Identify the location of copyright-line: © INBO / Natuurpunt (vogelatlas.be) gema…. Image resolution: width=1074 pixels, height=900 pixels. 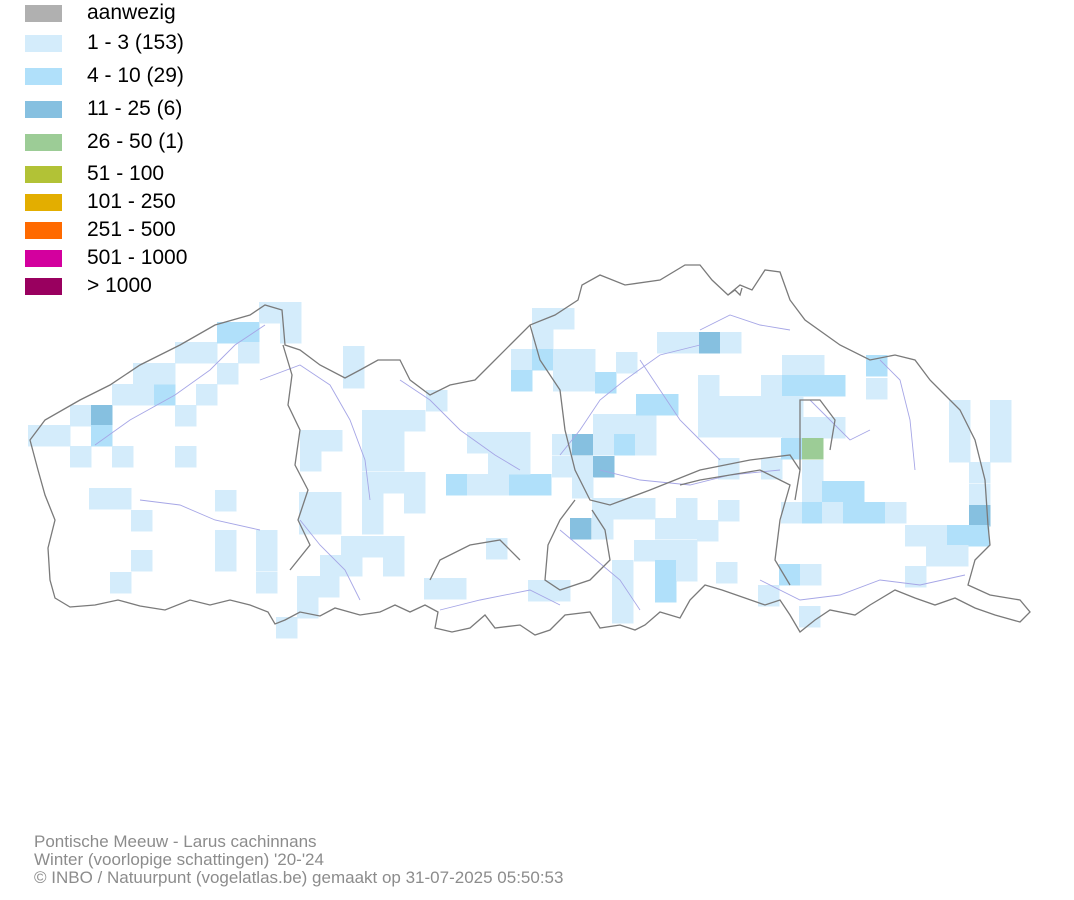
(299, 877).